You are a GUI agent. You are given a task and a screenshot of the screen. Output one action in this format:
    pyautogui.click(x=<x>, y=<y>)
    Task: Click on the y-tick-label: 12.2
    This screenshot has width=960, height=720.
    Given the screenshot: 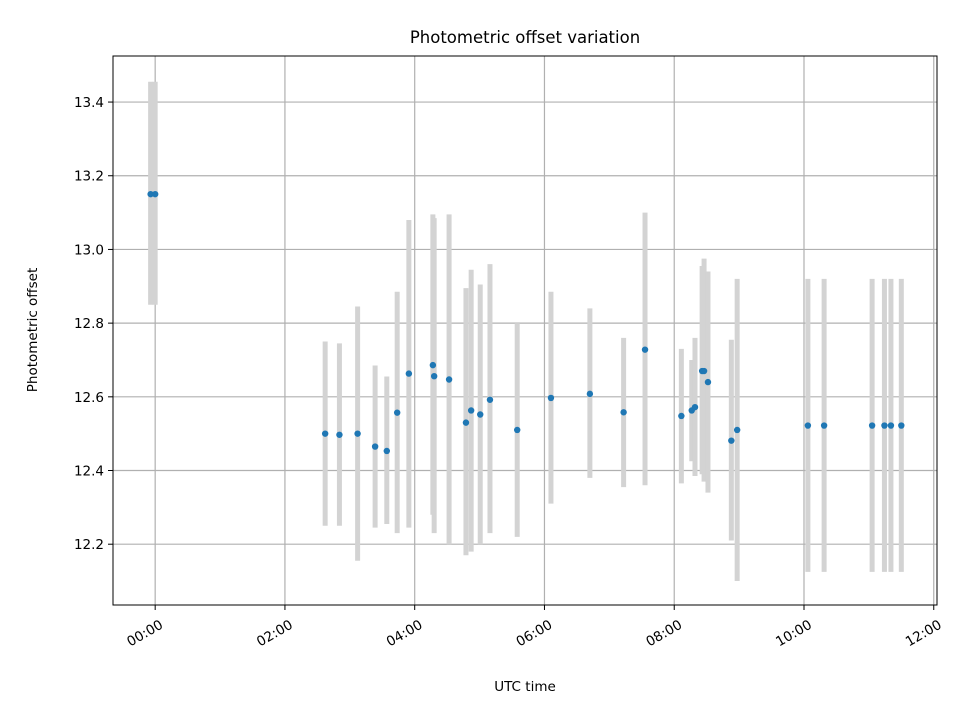 What is the action you would take?
    pyautogui.click(x=89, y=545)
    